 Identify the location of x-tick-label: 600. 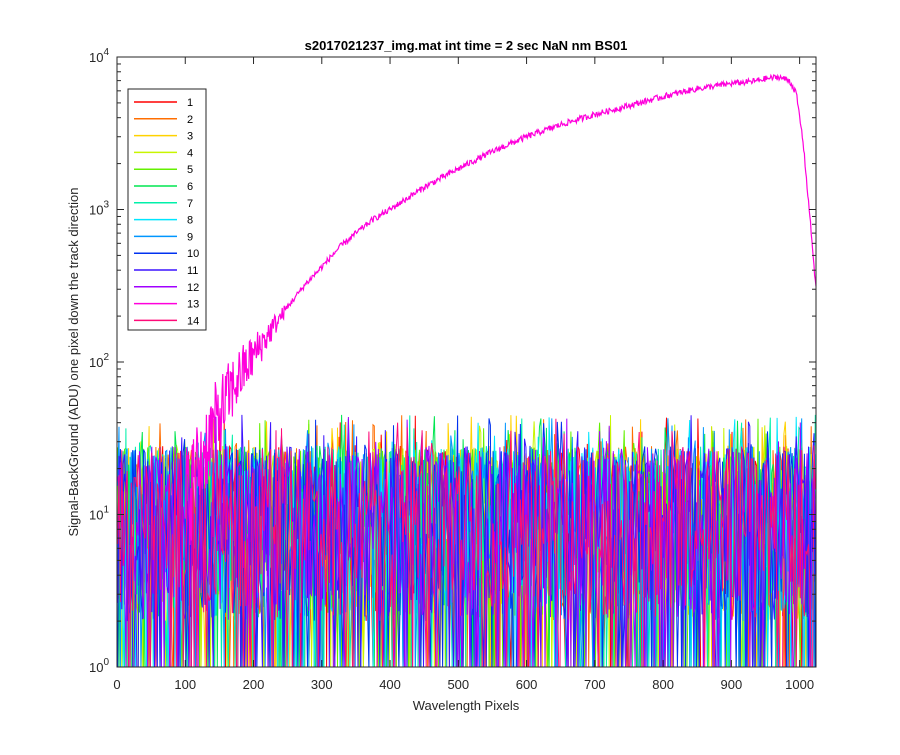
(527, 684).